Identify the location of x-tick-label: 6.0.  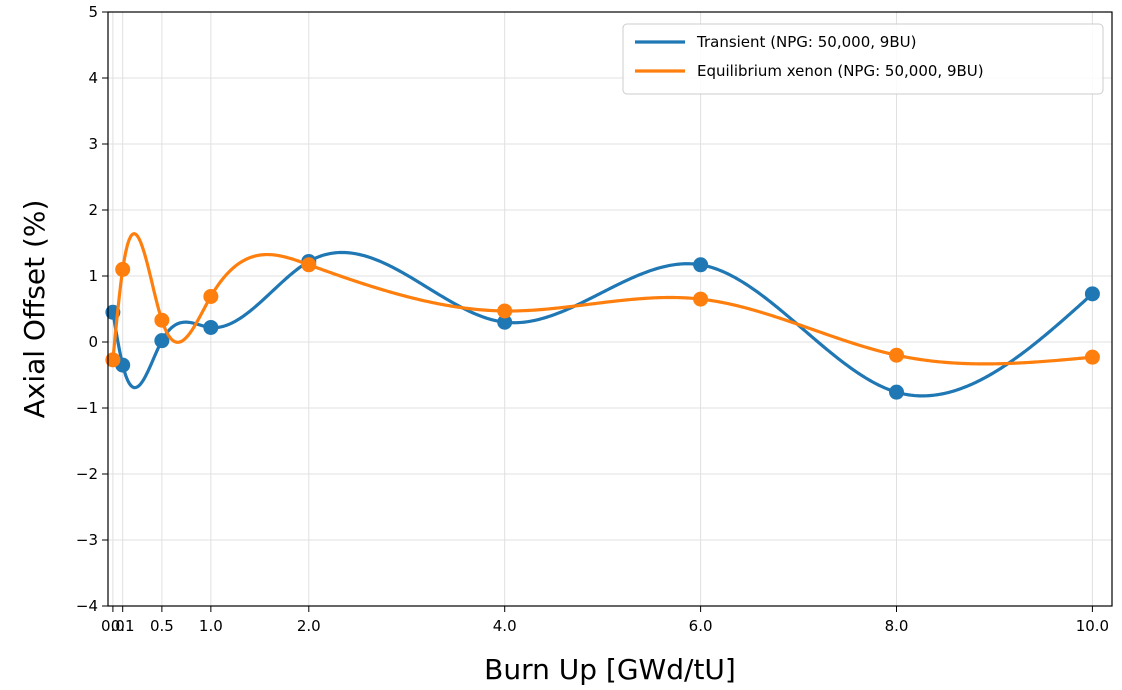
(701, 626).